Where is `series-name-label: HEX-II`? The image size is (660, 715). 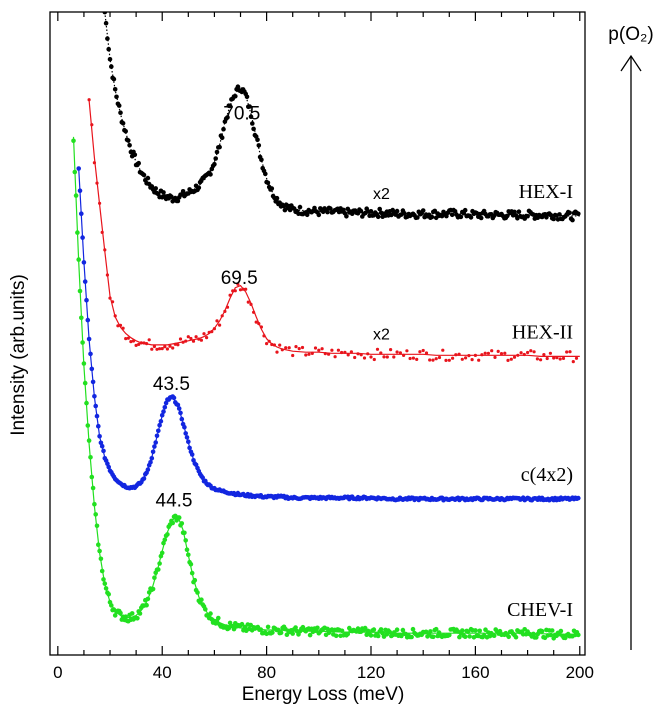 series-name-label: HEX-II is located at coordinates (542, 332).